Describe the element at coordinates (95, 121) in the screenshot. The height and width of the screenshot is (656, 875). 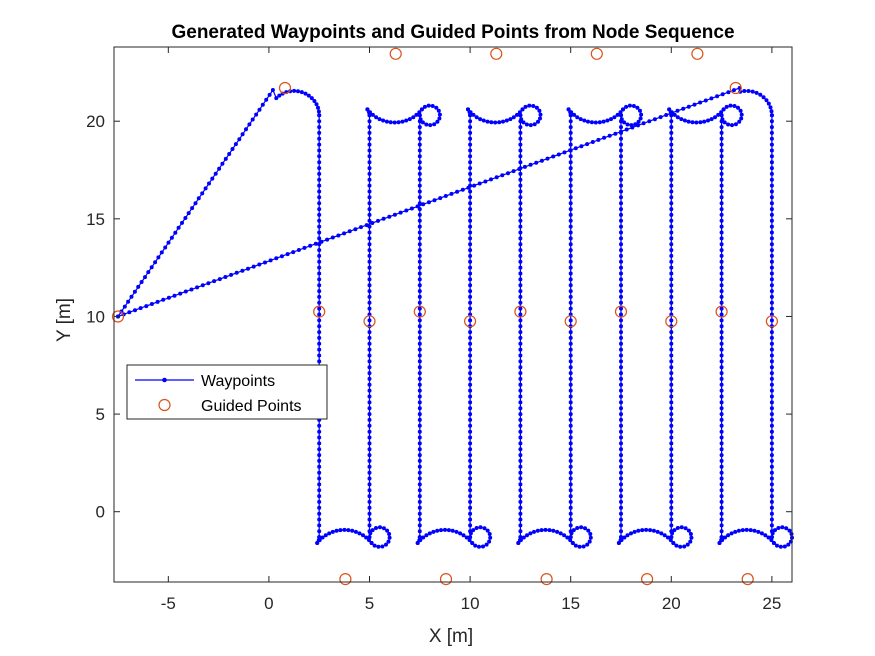
I see `y-tick-label: 20` at that location.